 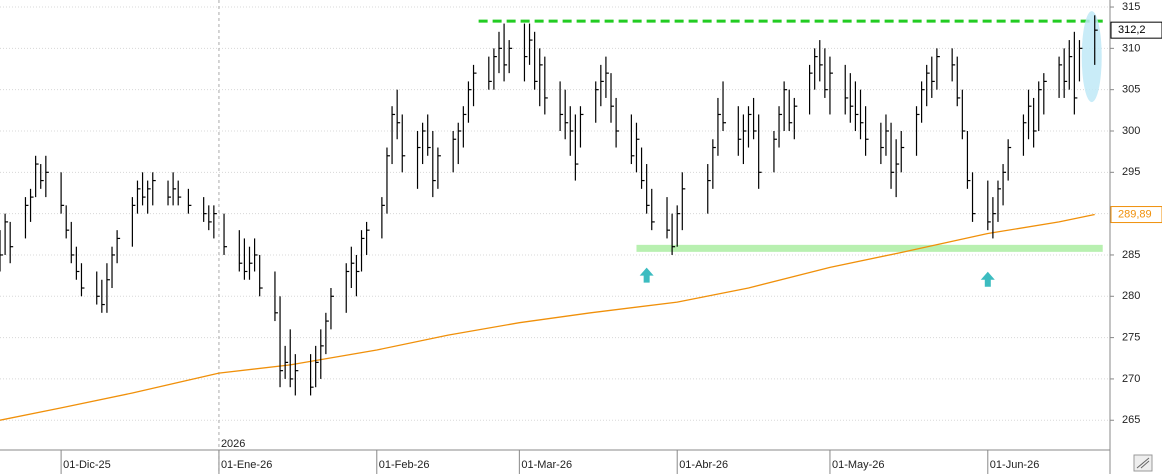 What do you see at coordinates (1131, 48) in the screenshot?
I see `y-tick-label: 310` at bounding box center [1131, 48].